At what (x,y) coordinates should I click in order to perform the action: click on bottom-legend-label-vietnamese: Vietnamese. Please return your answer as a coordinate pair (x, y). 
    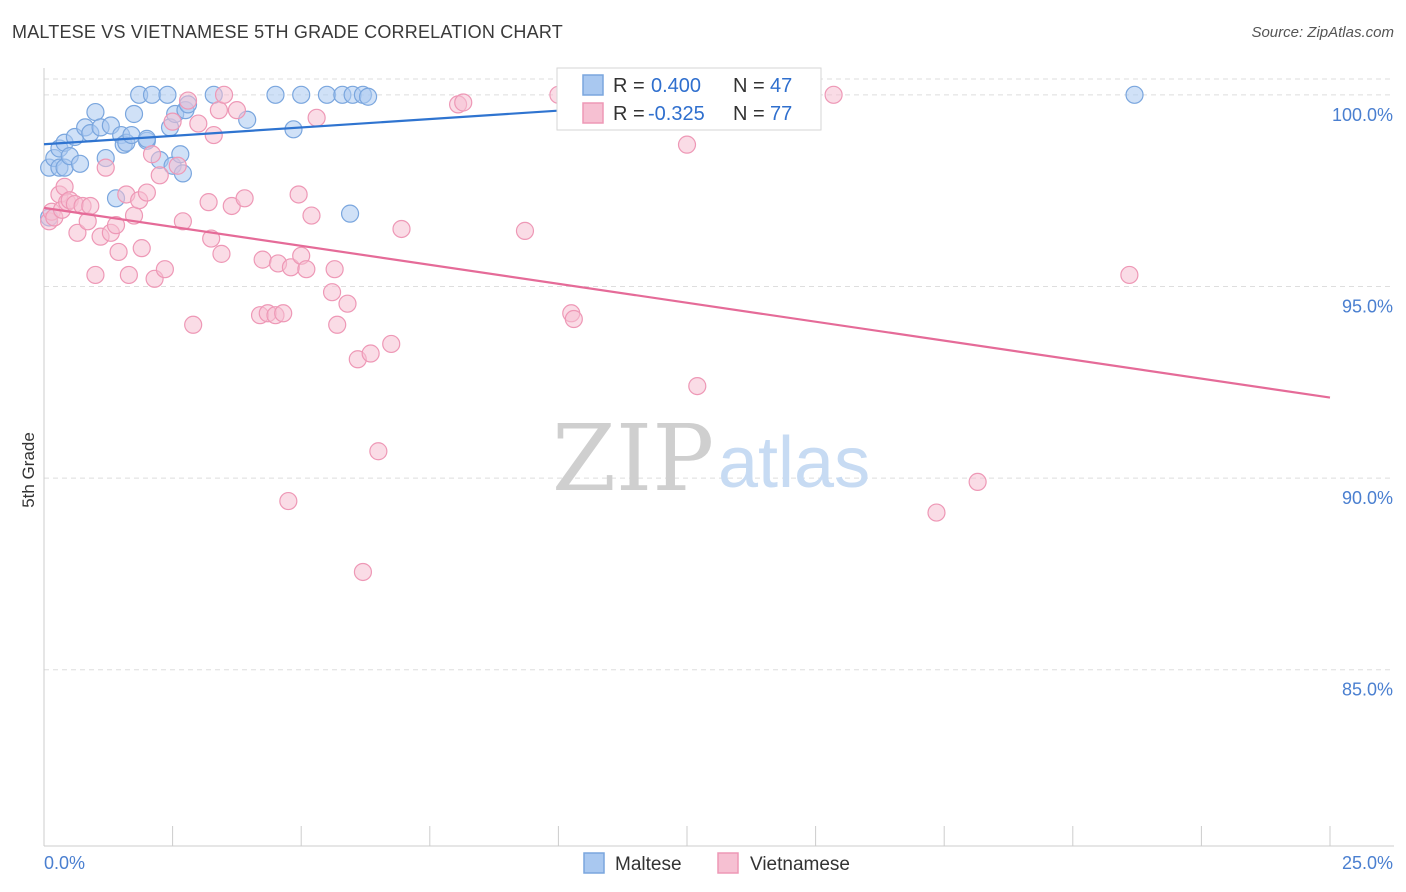
    Looking at the image, I should click on (800, 864).